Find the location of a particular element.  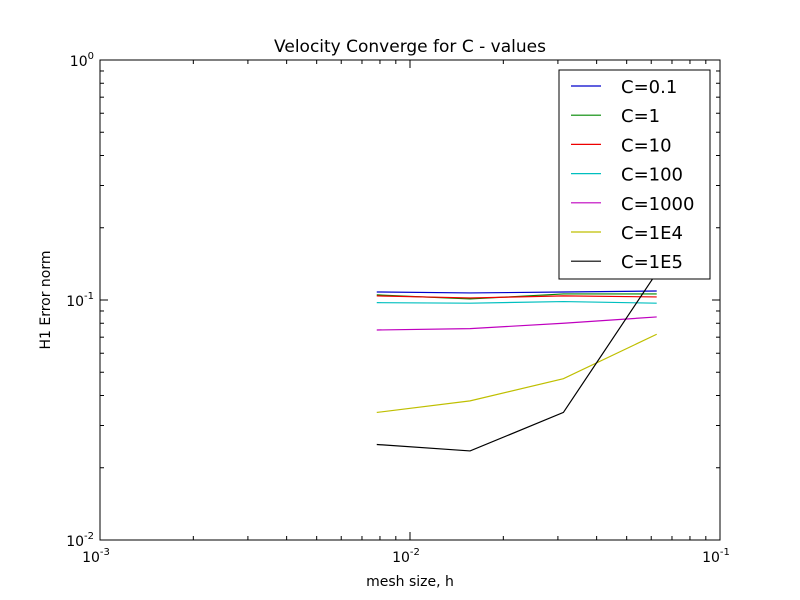

legend-label-5: C=1E4 is located at coordinates (652, 233).